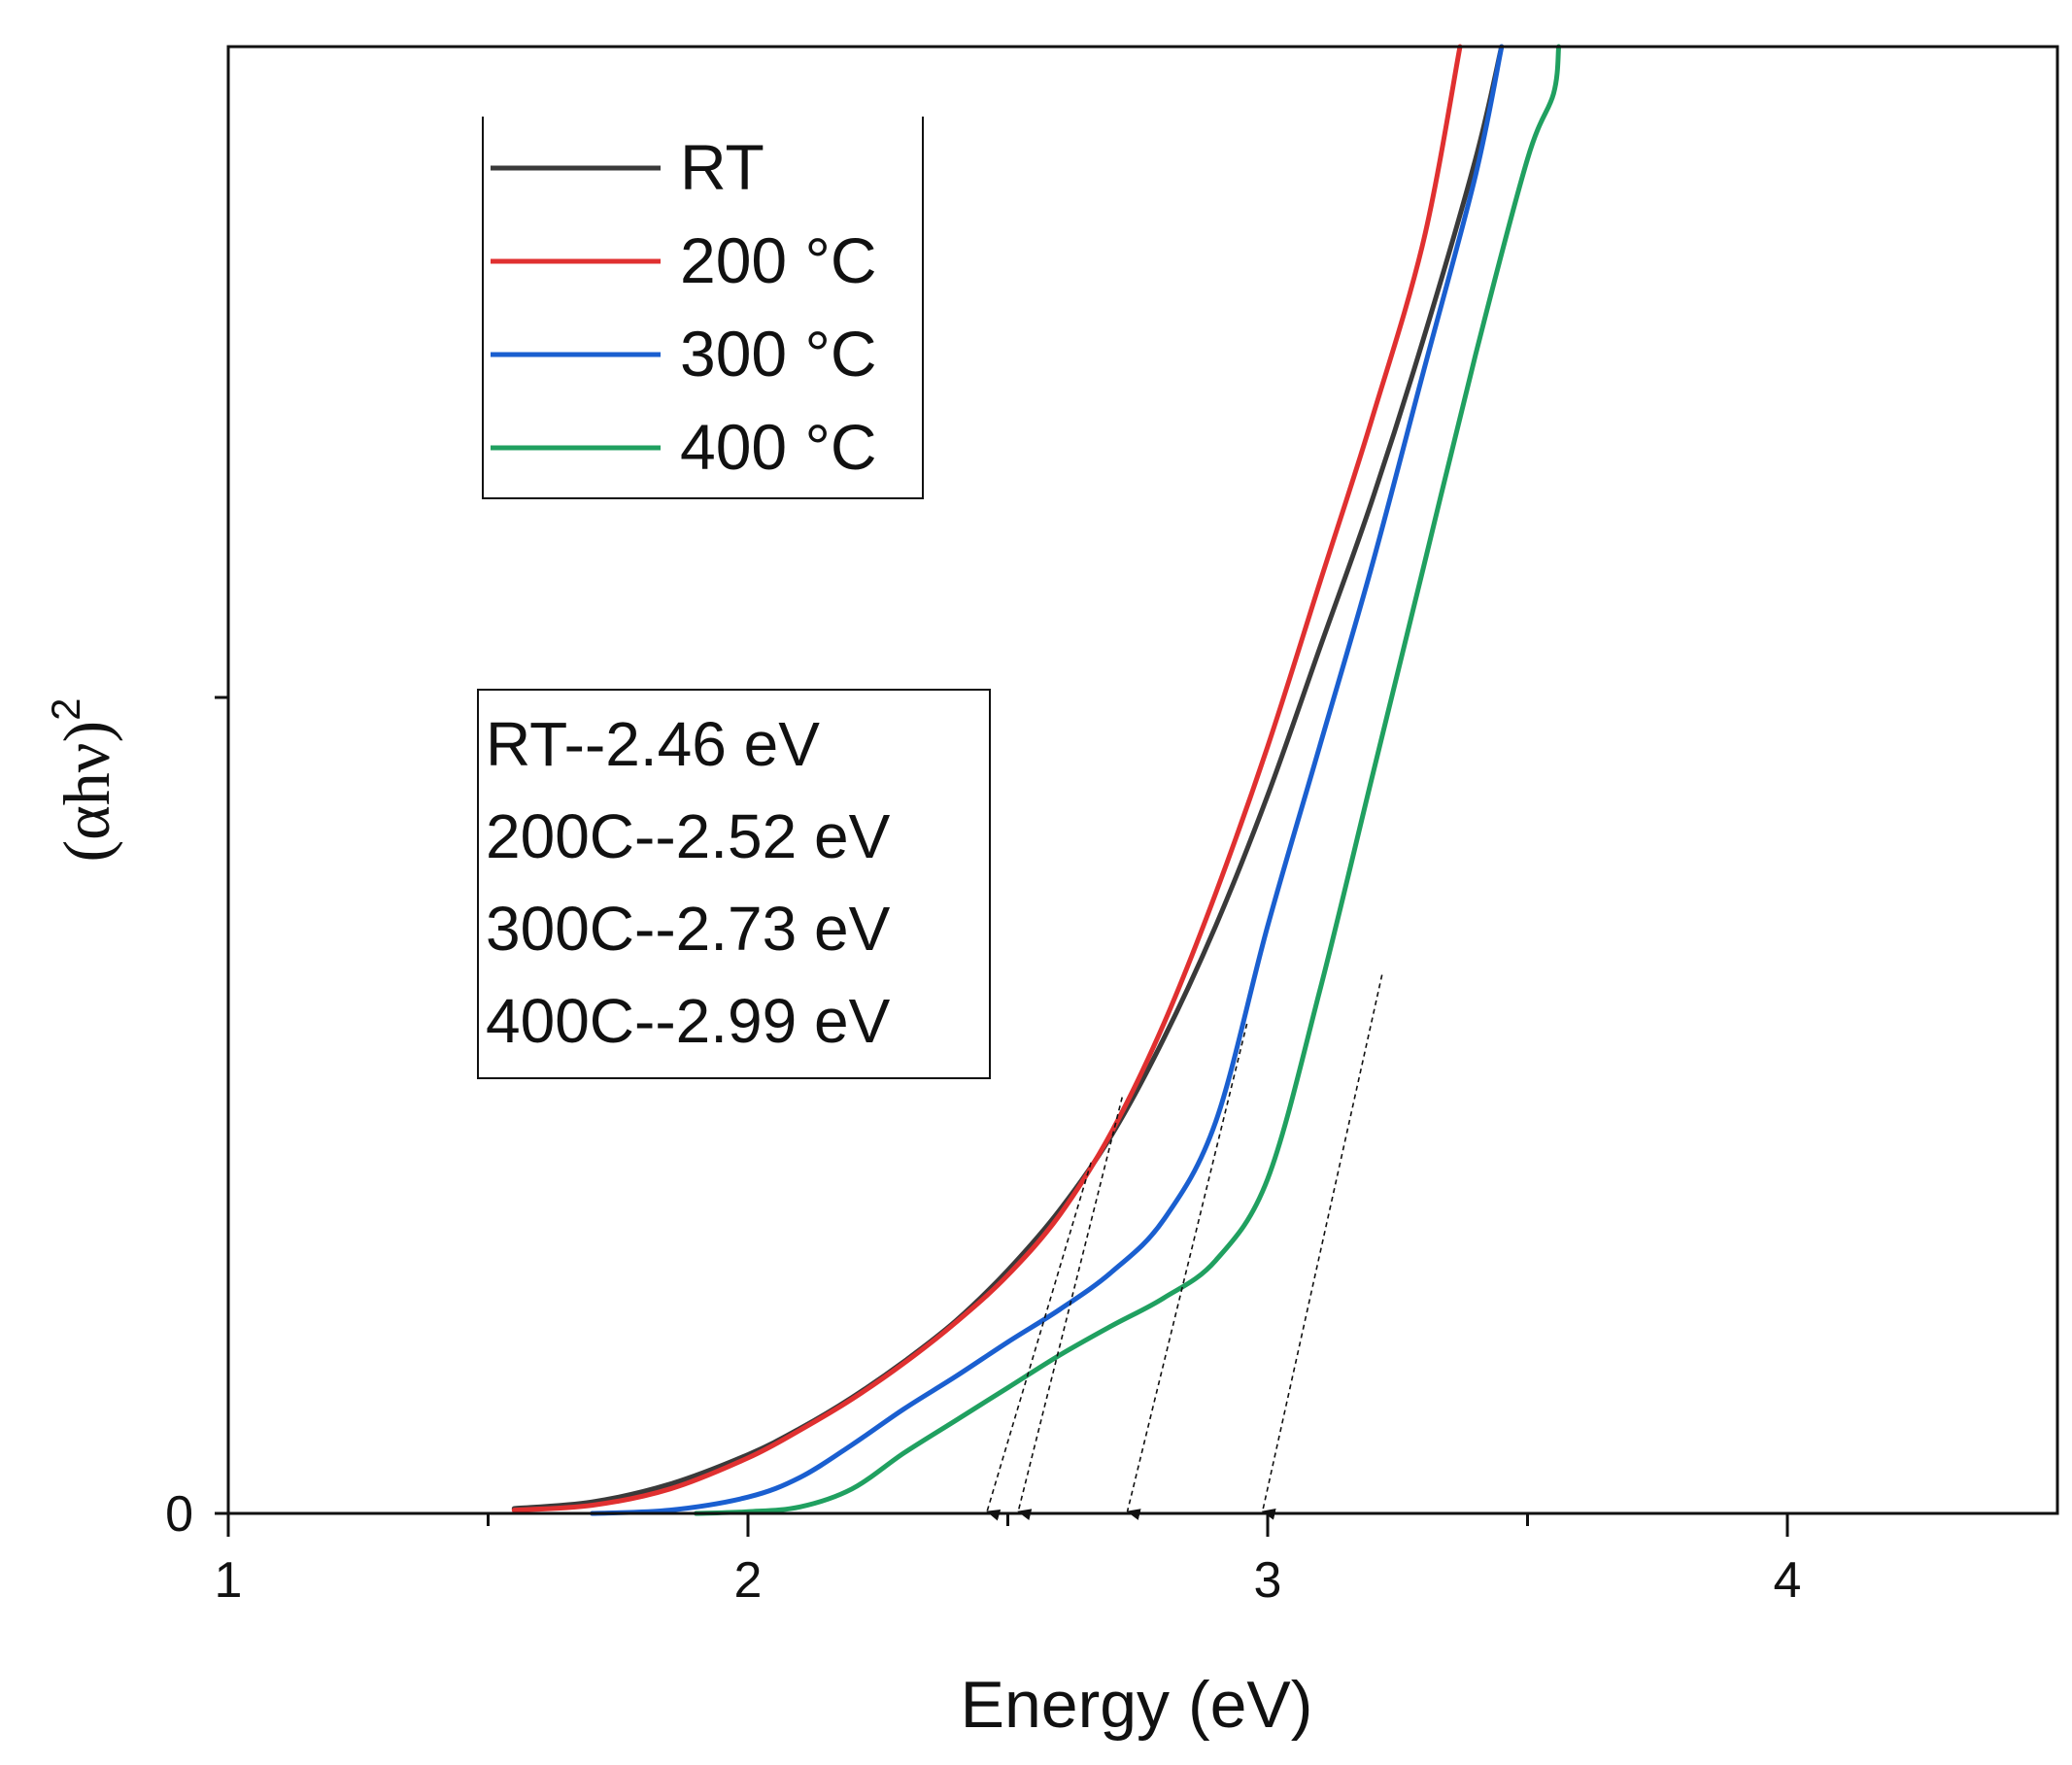 The height and width of the screenshot is (1765, 2072). Describe the element at coordinates (179, 1514) in the screenshot. I see `y-tick-label: 0` at that location.